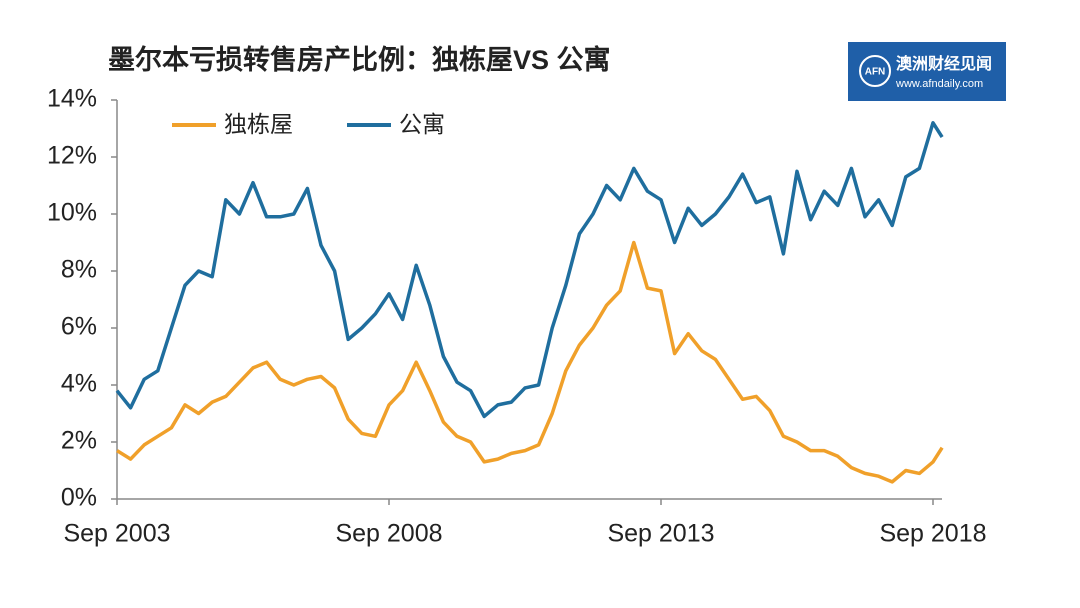  Describe the element at coordinates (939, 84) in the screenshot. I see `logo-url: www.afndaily.com` at that location.